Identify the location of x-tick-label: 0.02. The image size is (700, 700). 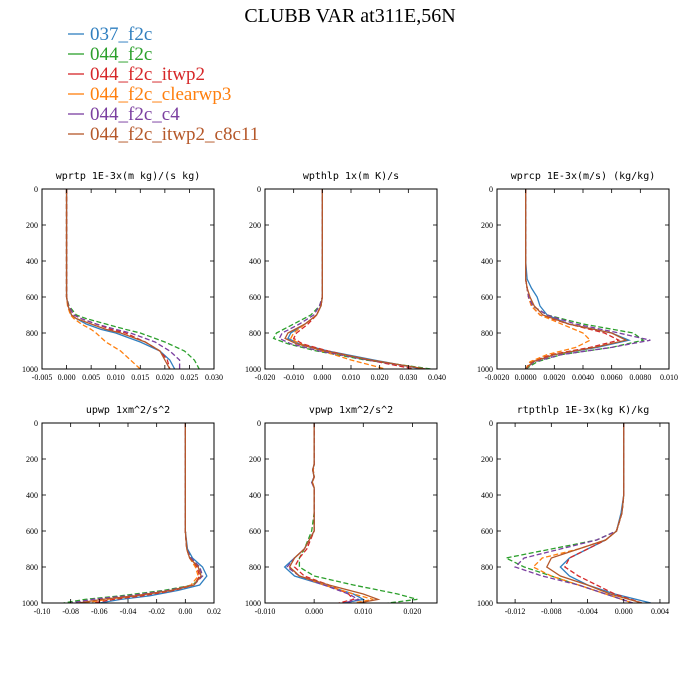
(214, 611).